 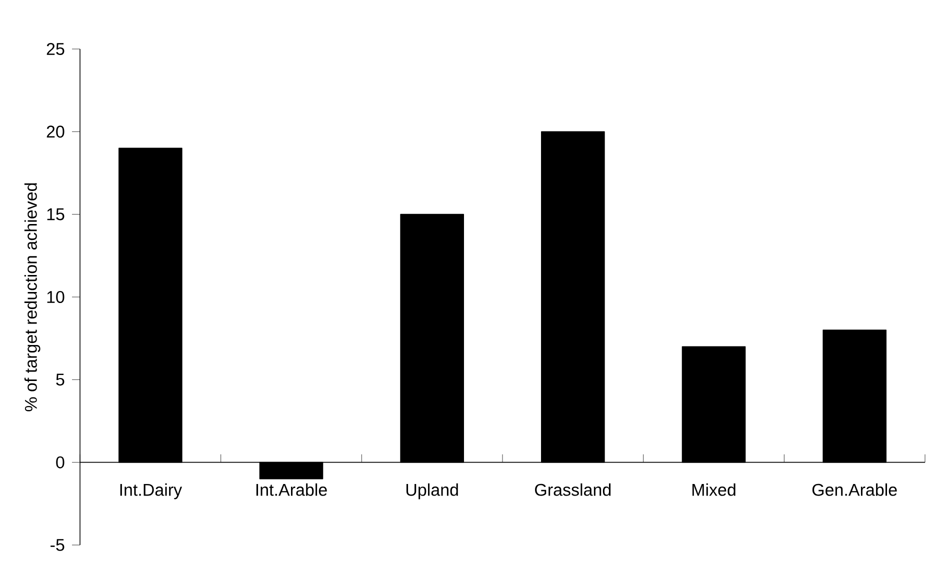 I want to click on y-tick-label: 10, so click(x=55, y=297).